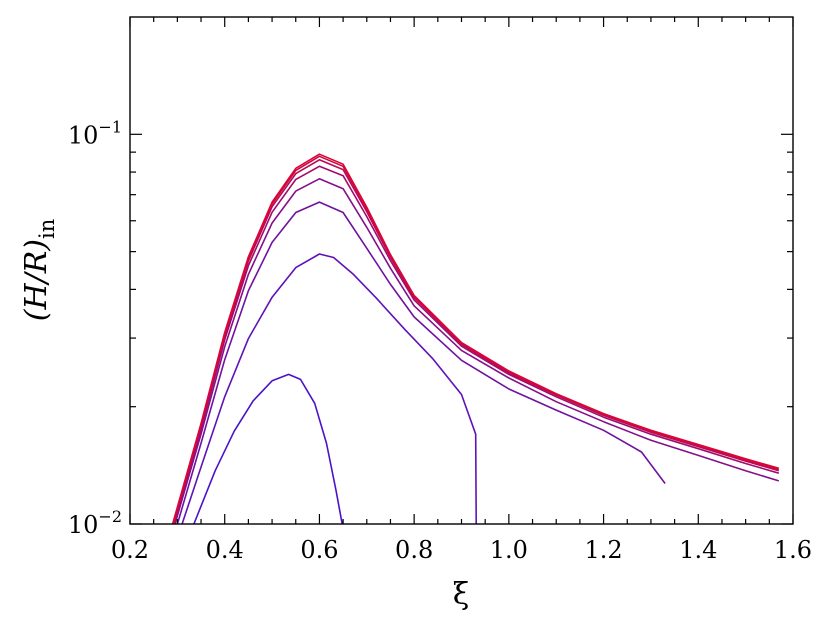 This screenshot has height=623, width=830. I want to click on x-tick-label: 1.6, so click(793, 550).